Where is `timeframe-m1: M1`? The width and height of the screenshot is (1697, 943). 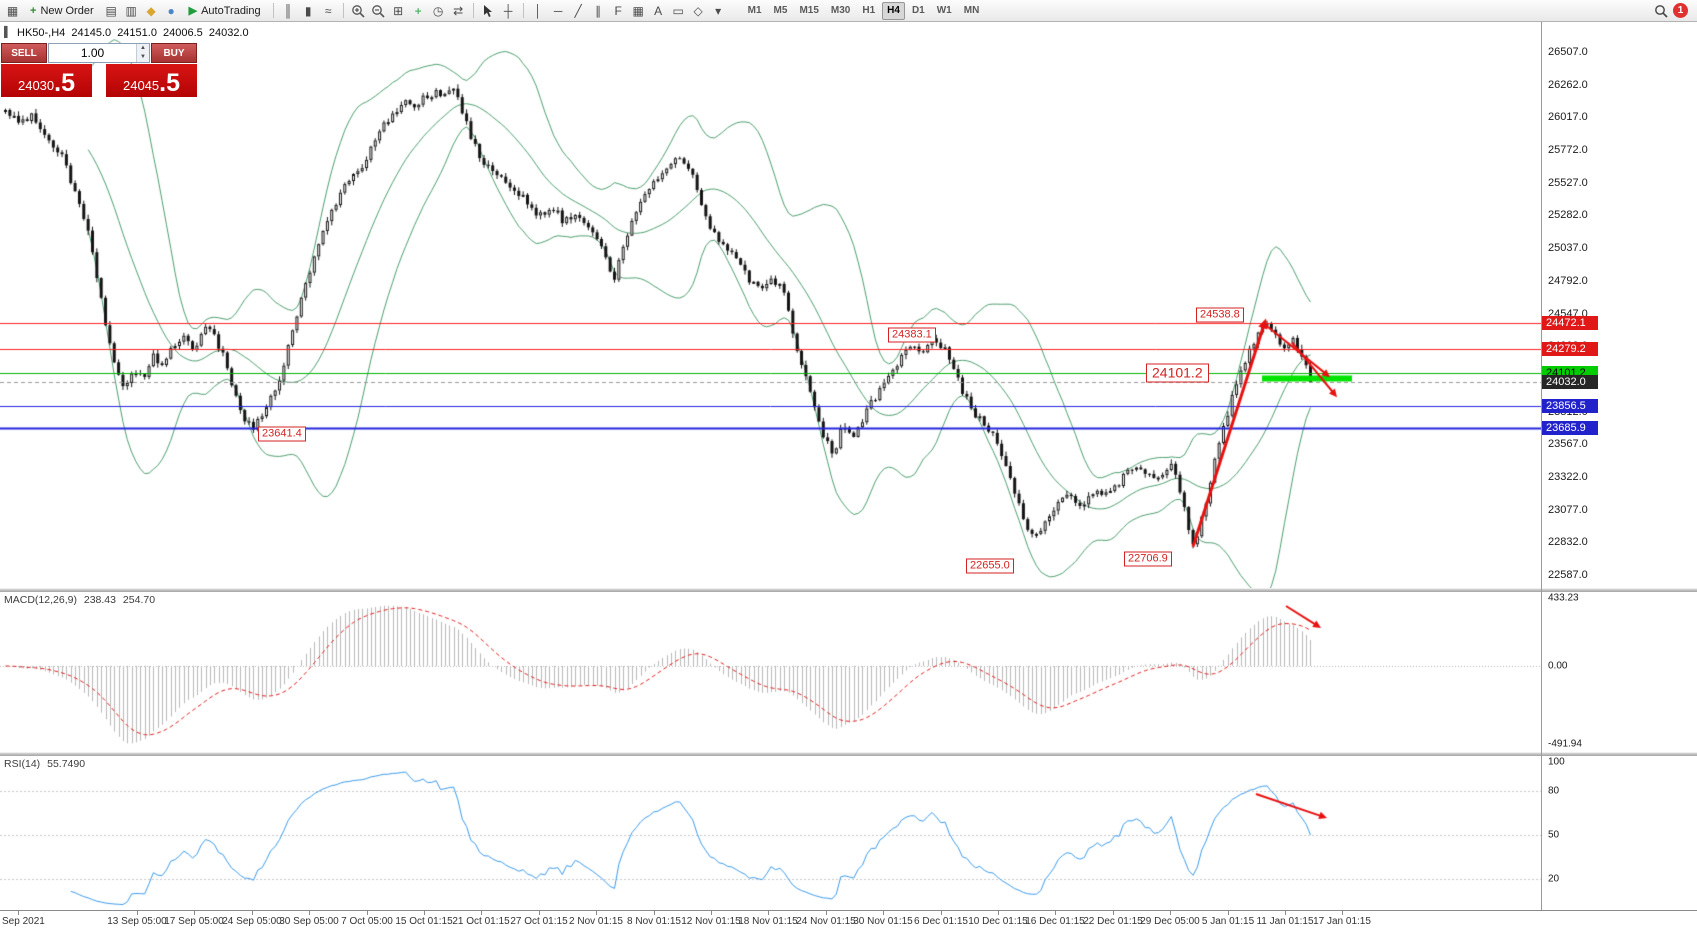 timeframe-m1: M1 is located at coordinates (754, 10).